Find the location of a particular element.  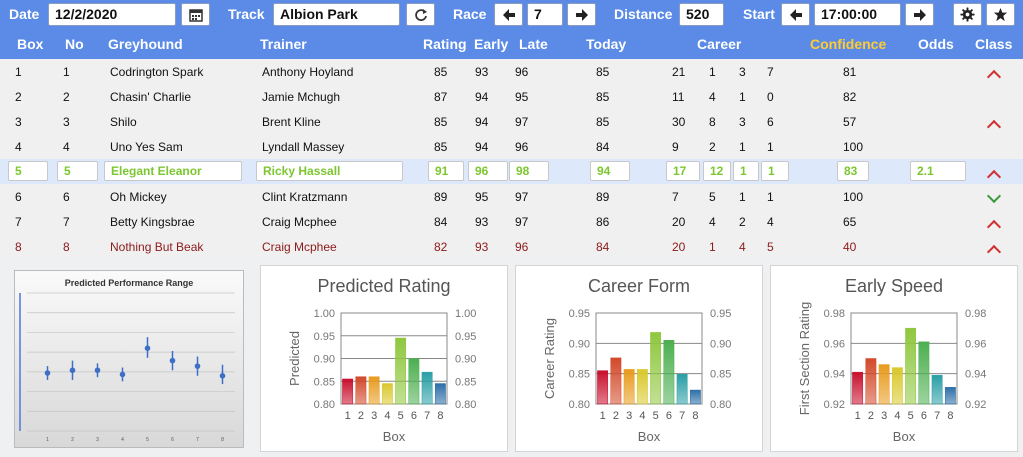

career-wins-cell: 1 is located at coordinates (712, 72).